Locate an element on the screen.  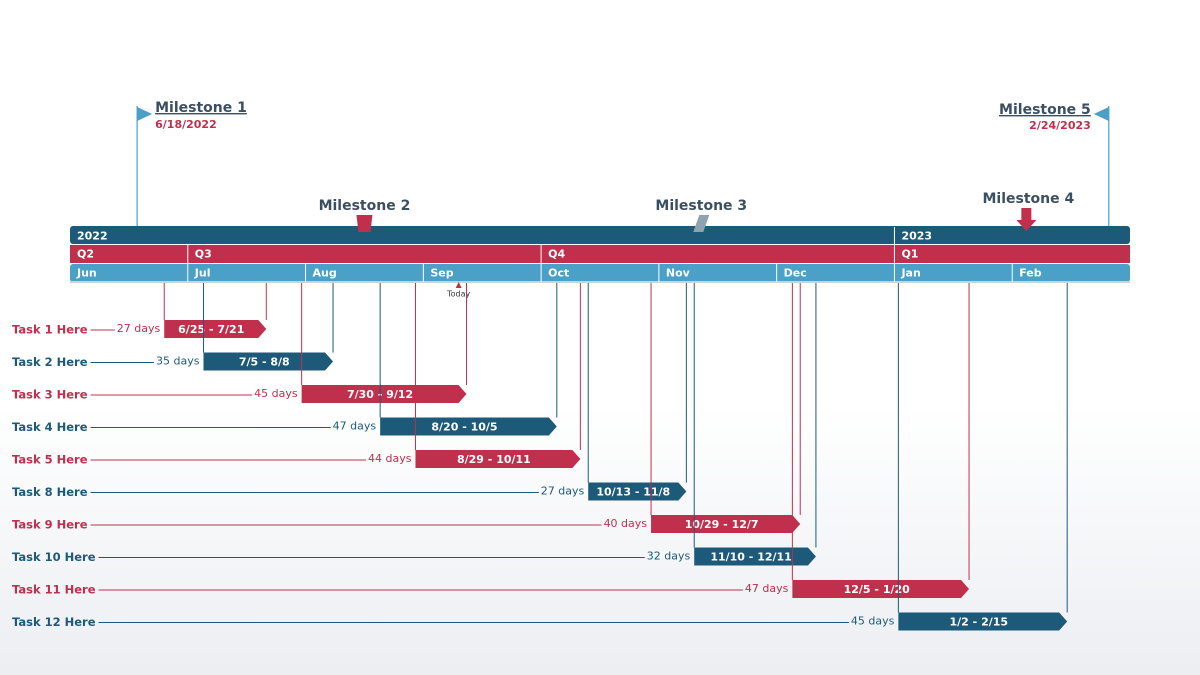
x-tick-label: Jun is located at coordinates (86, 273).